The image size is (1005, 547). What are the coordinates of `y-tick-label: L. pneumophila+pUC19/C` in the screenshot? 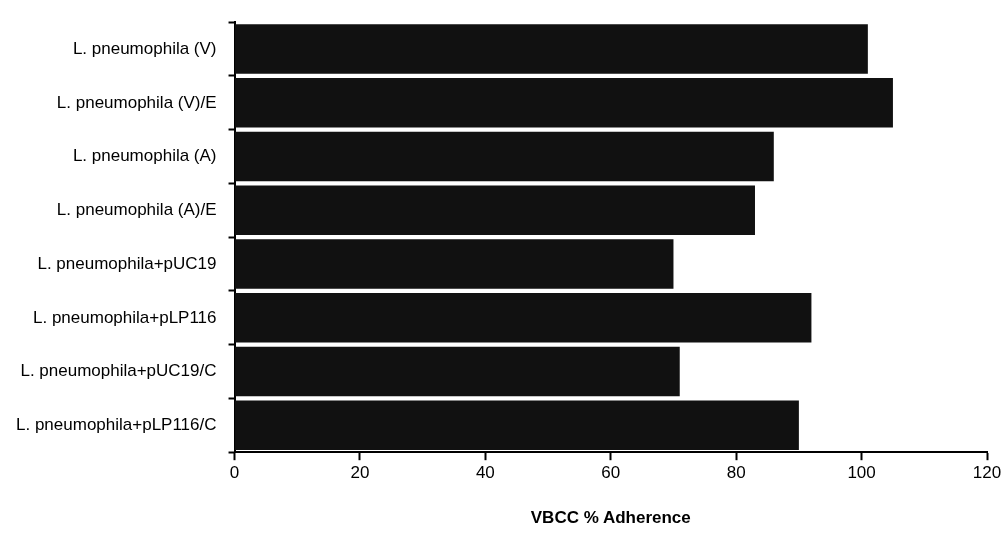 It's located at (118, 371).